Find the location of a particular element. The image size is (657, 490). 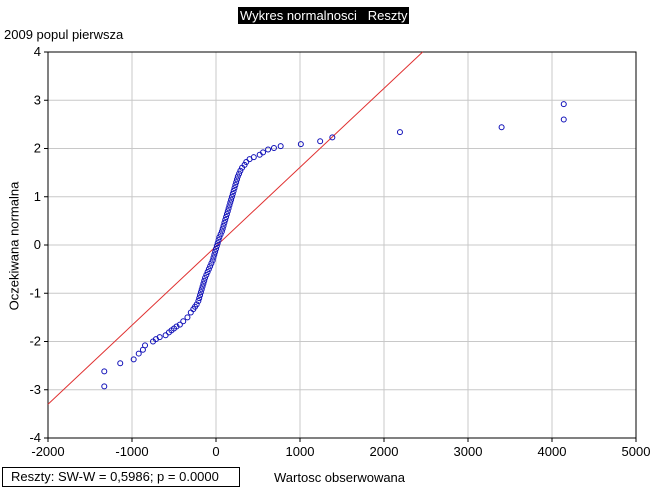

y-tick-label: 1 is located at coordinates (37, 196).